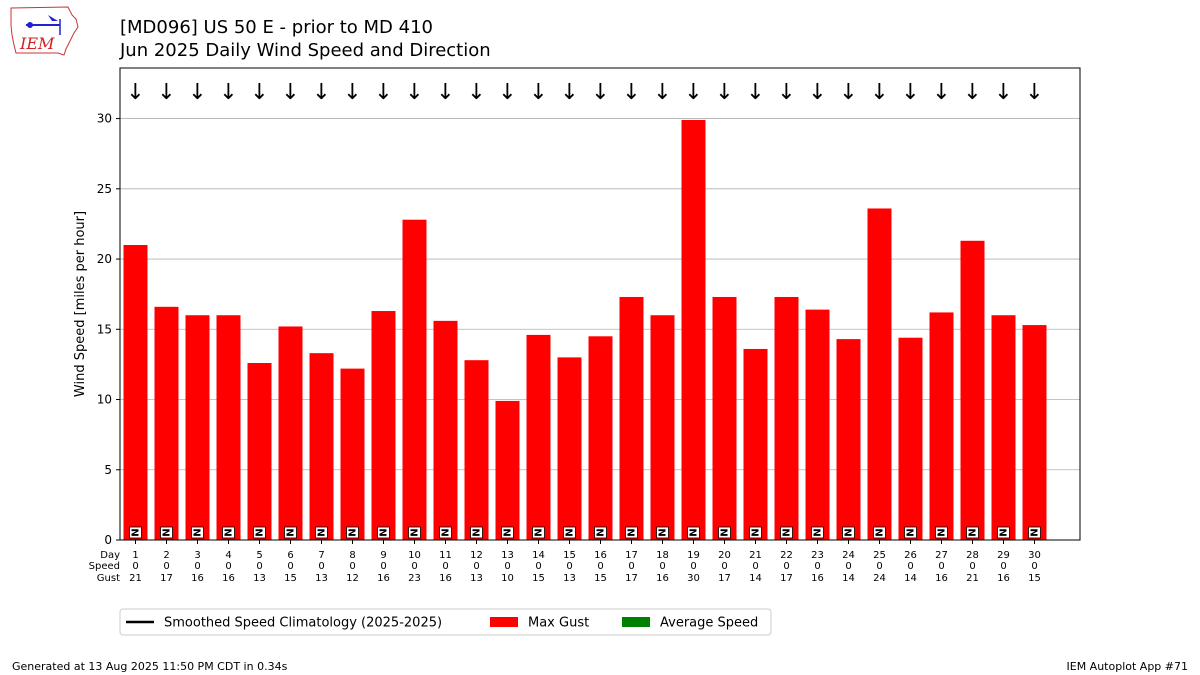 The height and width of the screenshot is (675, 1200). Describe the element at coordinates (414, 578) in the screenshot. I see `gust-label: 23` at that location.